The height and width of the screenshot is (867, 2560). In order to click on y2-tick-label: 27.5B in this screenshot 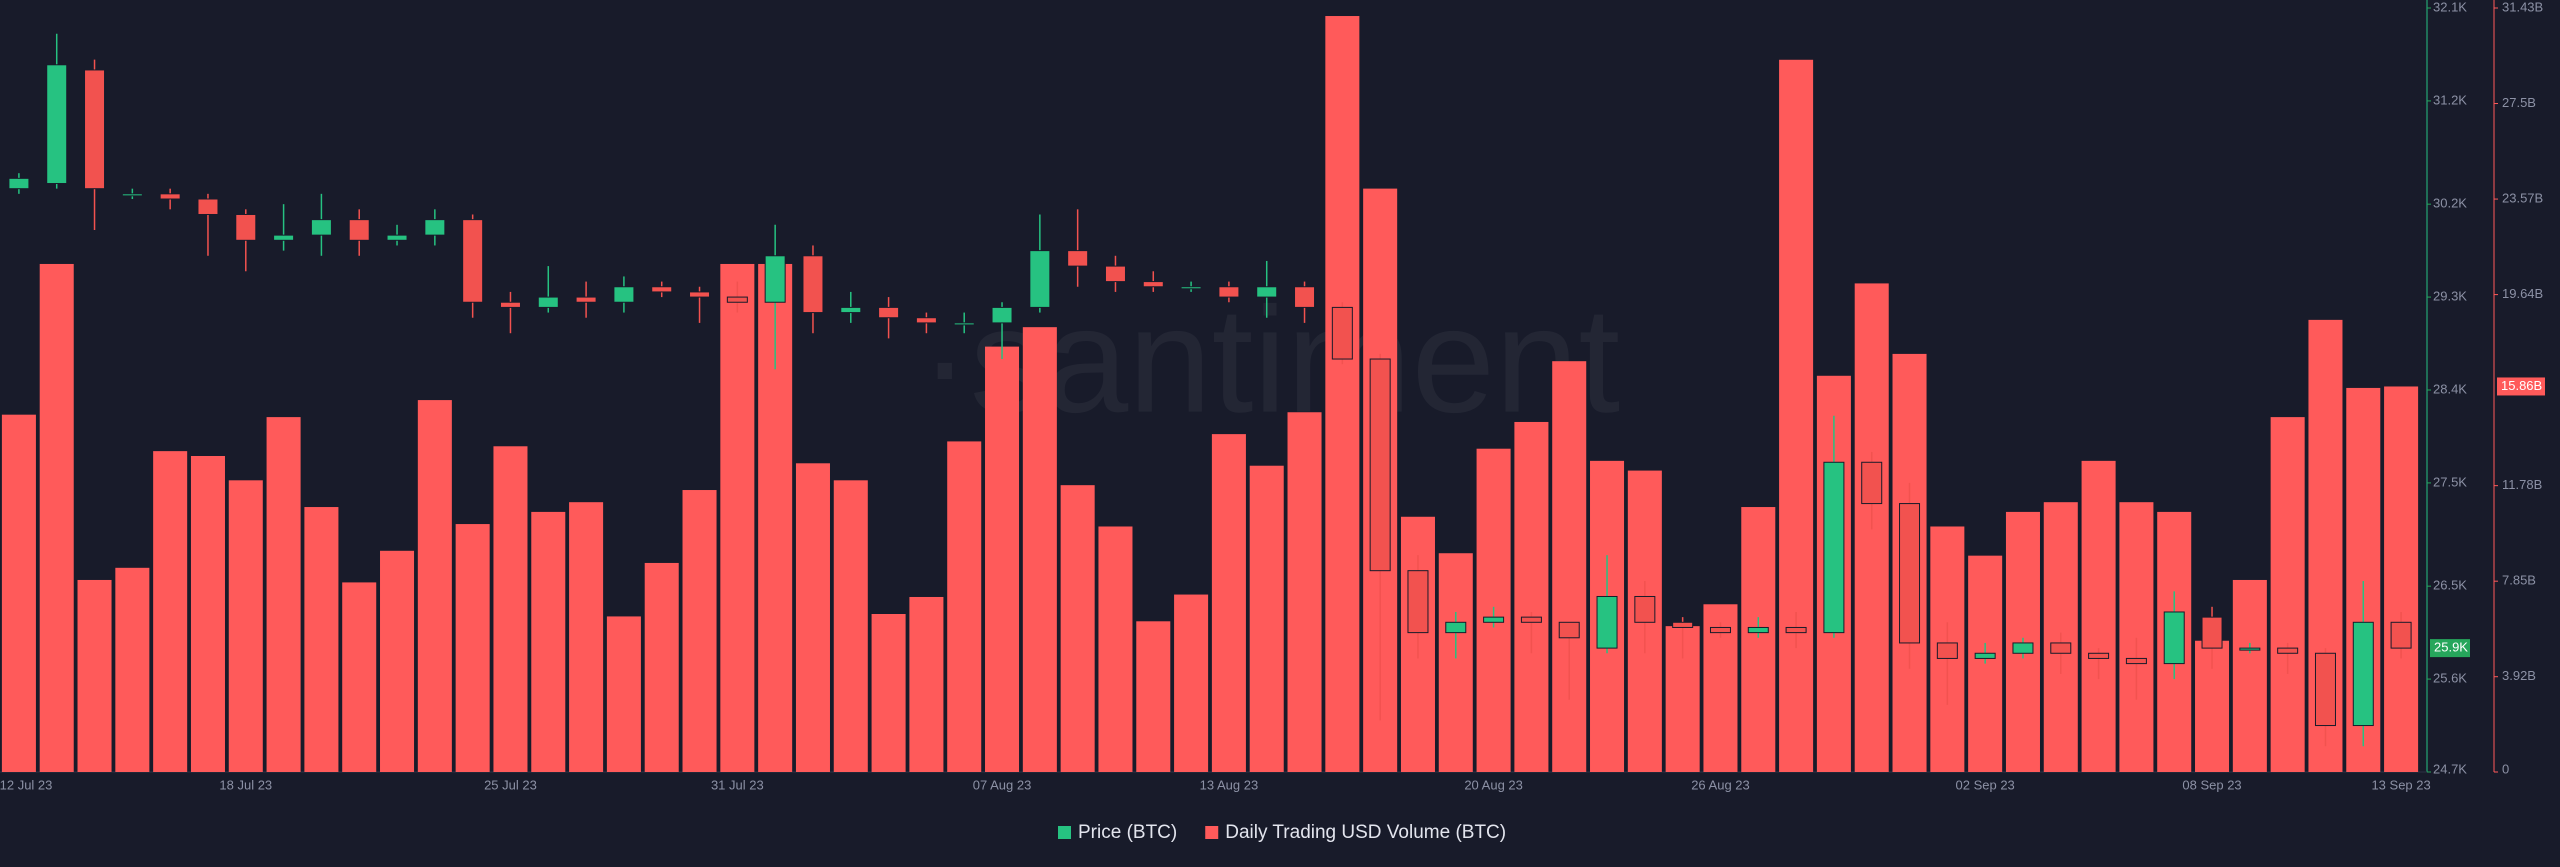, I will do `click(2519, 102)`.